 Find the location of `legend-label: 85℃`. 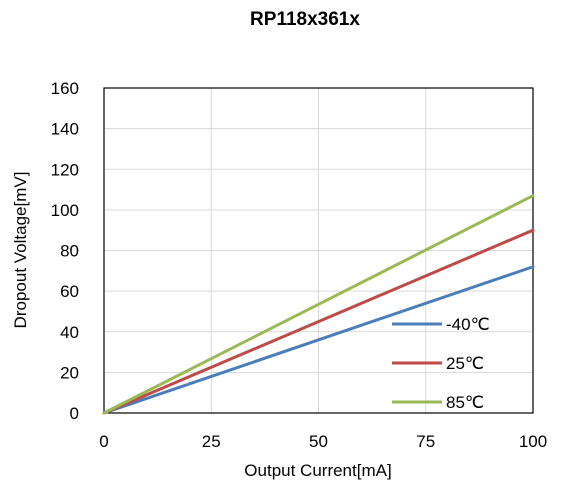

legend-label: 85℃ is located at coordinates (465, 402).